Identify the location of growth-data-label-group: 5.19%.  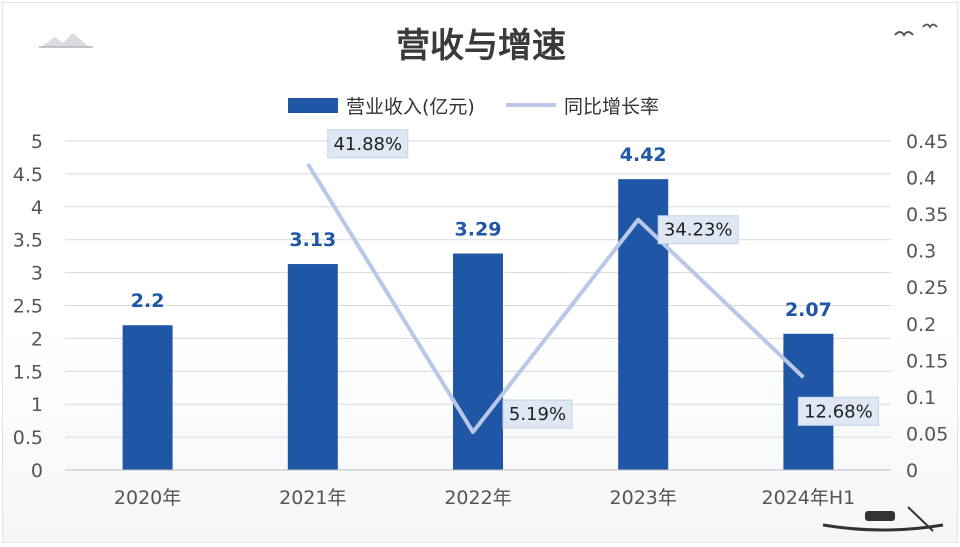
(537, 414).